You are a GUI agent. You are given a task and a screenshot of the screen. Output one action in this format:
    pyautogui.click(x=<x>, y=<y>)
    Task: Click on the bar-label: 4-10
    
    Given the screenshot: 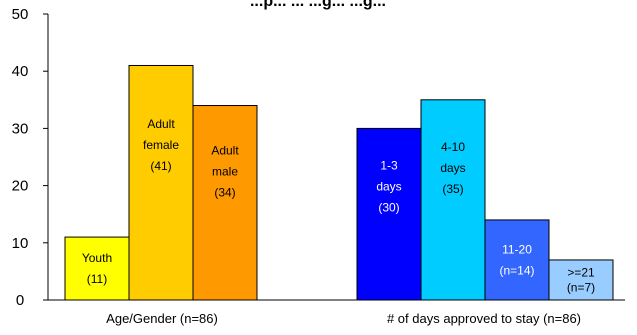 What is the action you would take?
    pyautogui.click(x=453, y=147)
    